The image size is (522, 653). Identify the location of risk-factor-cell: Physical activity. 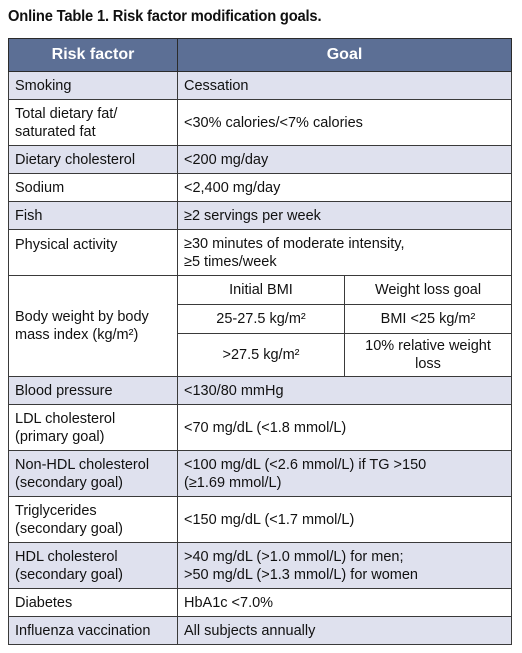
(93, 252).